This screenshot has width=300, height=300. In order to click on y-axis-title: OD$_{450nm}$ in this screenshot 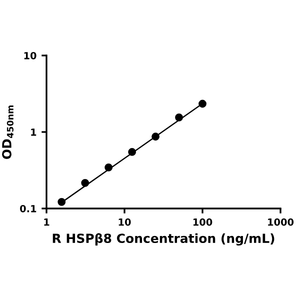, I will do `click(8, 132)`.